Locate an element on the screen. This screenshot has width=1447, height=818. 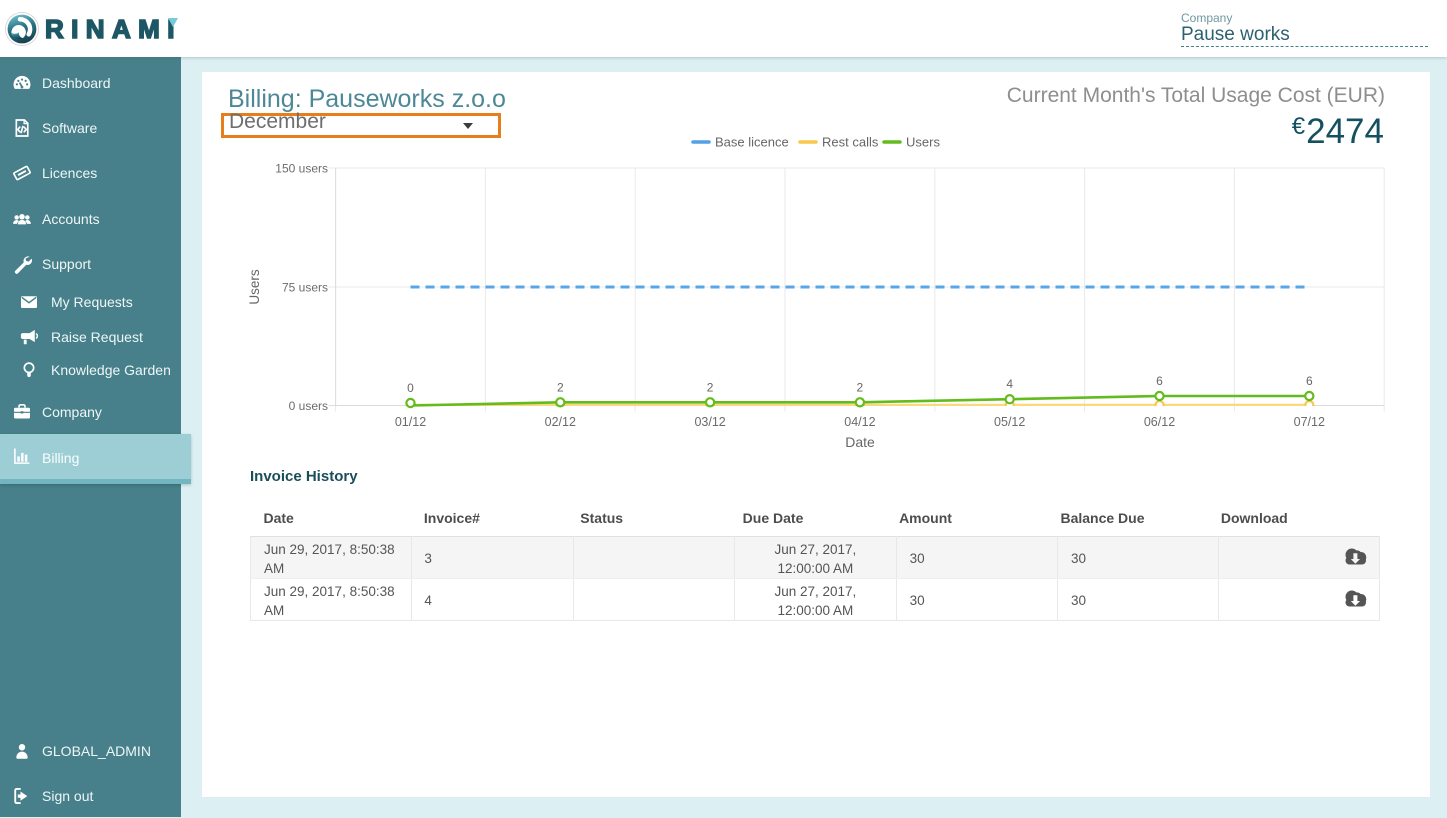
svg-text: 07/12 is located at coordinates (1309, 422).